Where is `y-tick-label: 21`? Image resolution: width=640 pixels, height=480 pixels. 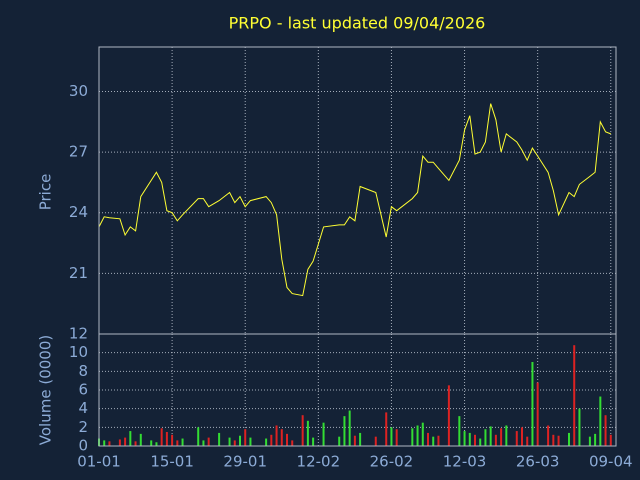
y-tick-label: 21 is located at coordinates (78, 273).